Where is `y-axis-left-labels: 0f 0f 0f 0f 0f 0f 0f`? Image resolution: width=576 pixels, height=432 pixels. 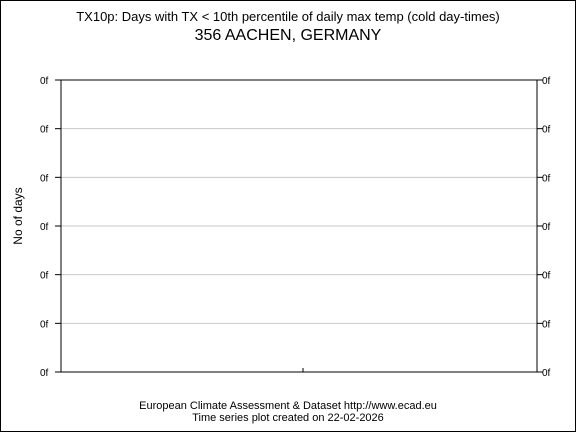 y-axis-left-labels: 0f 0f 0f 0f 0f 0f 0f is located at coordinates (44, 227).